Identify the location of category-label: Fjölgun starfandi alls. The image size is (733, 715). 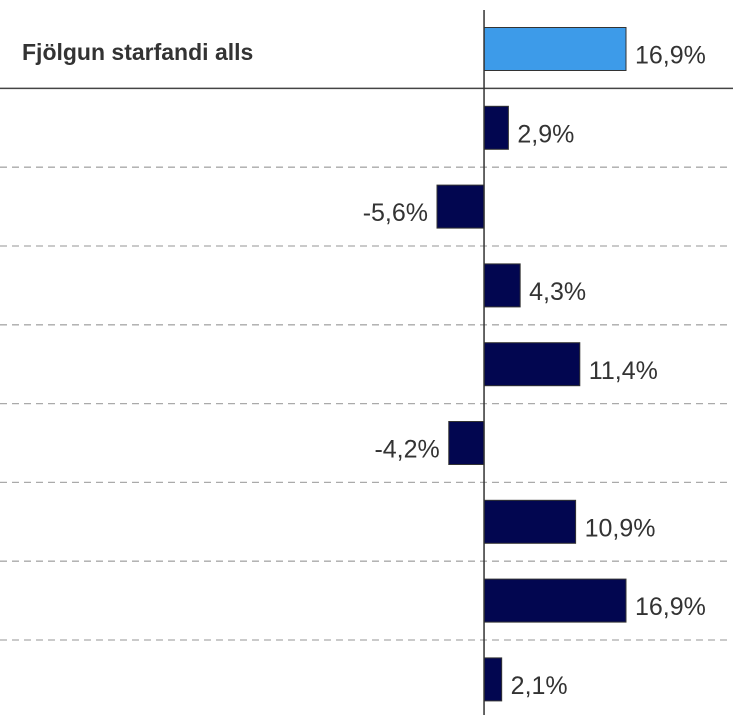
(137, 52).